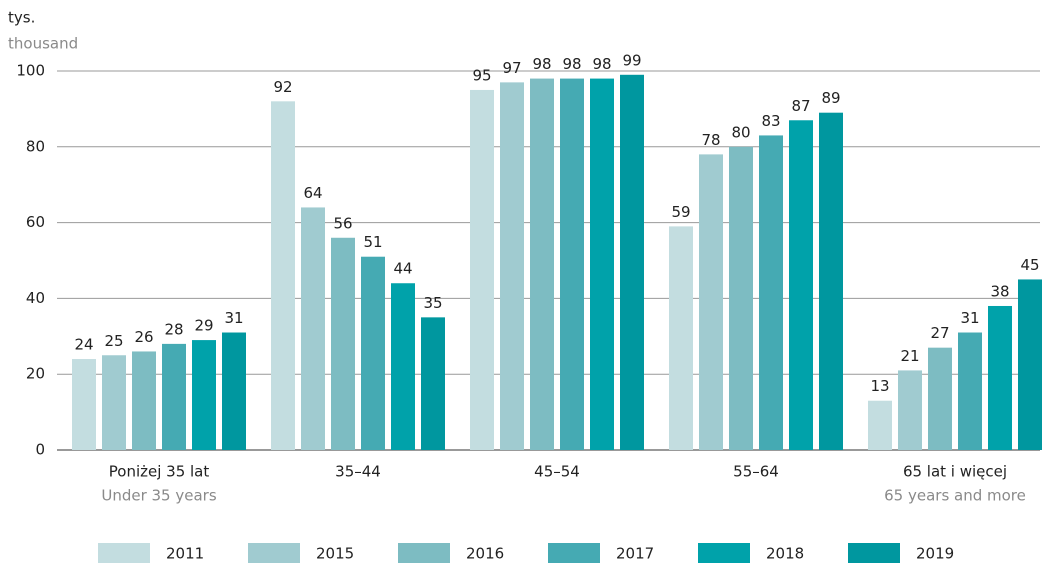  Describe the element at coordinates (999, 291) in the screenshot. I see `data-label: 38` at that location.